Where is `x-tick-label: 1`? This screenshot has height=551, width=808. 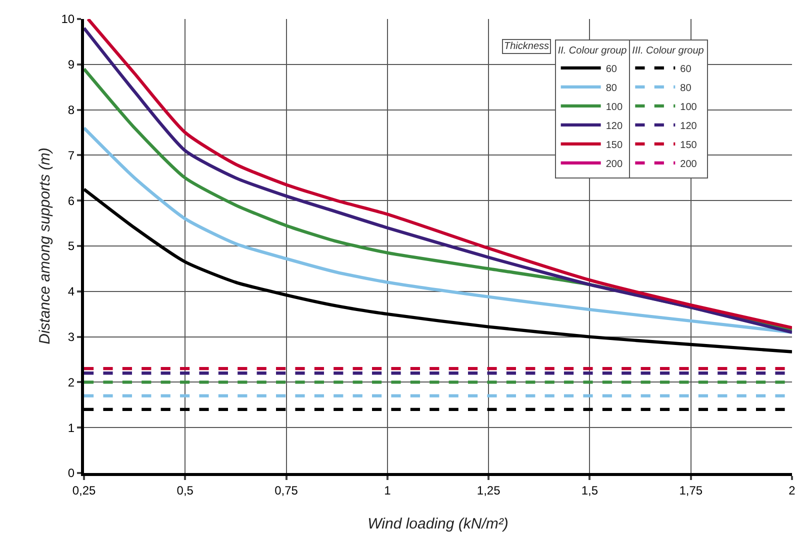 x-tick-label: 1 is located at coordinates (388, 490).